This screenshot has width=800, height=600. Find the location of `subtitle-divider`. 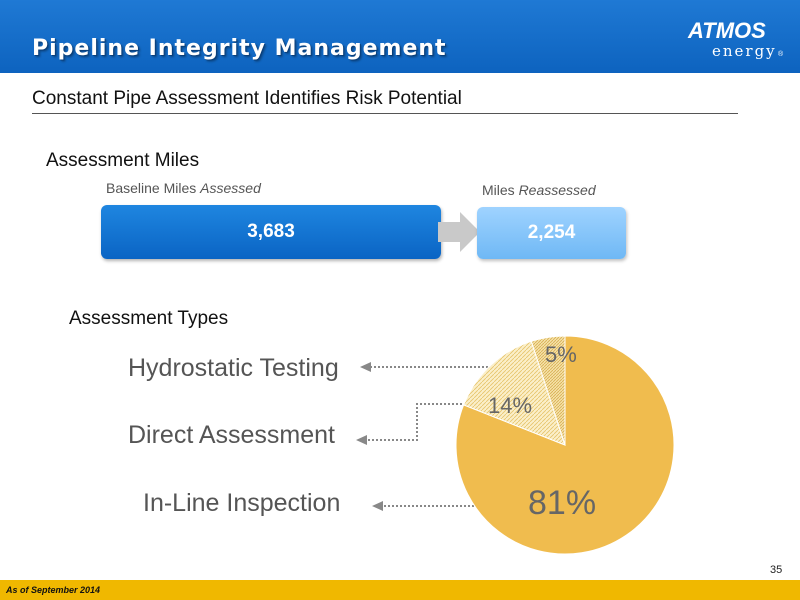

subtitle-divider is located at coordinates (385, 113).